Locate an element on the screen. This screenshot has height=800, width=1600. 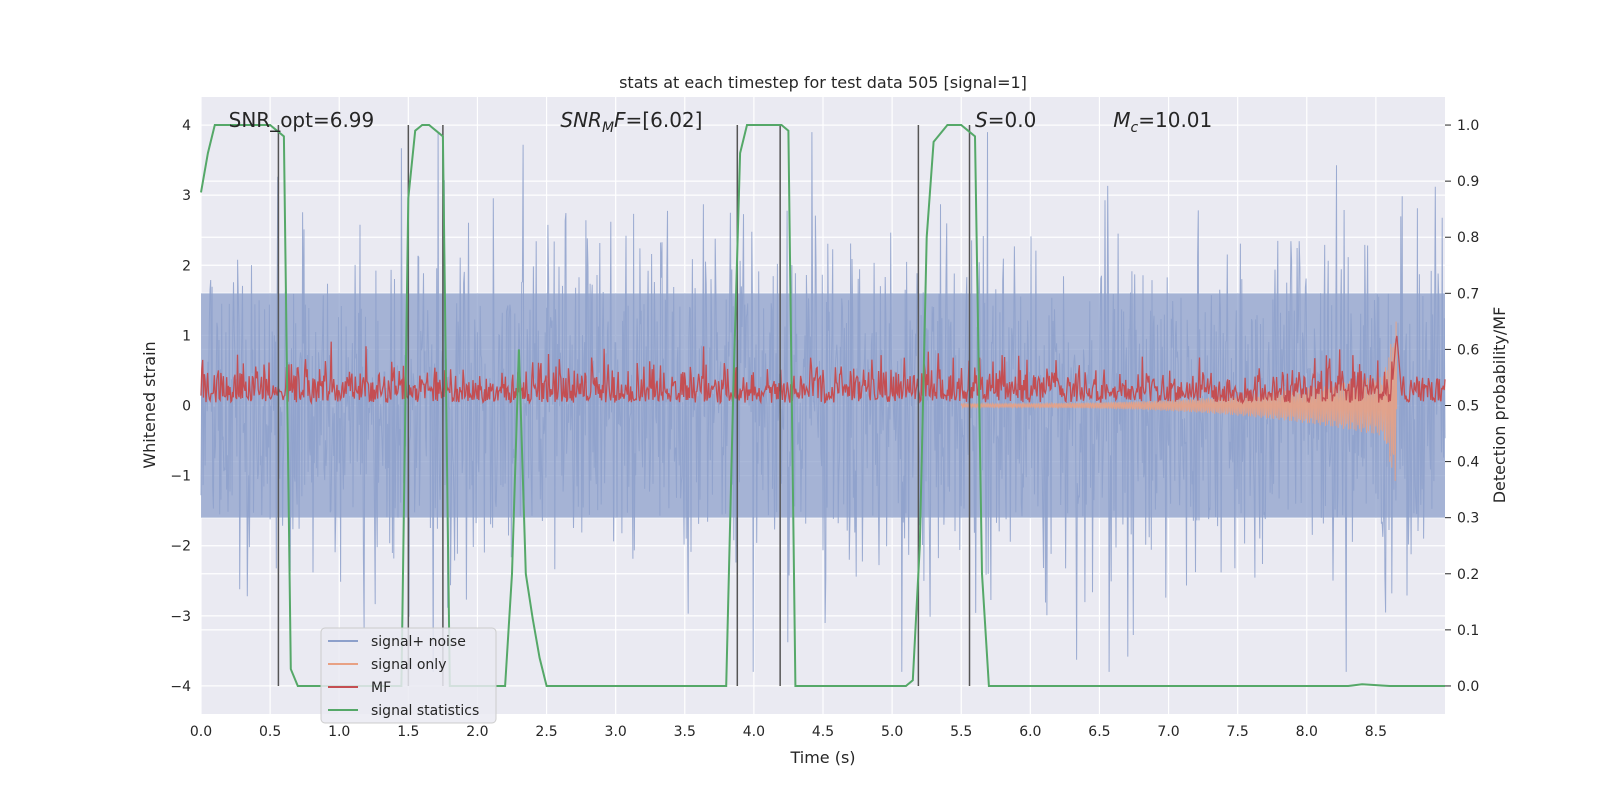
legend-label-signal-noise: signal+ noise is located at coordinates (418, 642).